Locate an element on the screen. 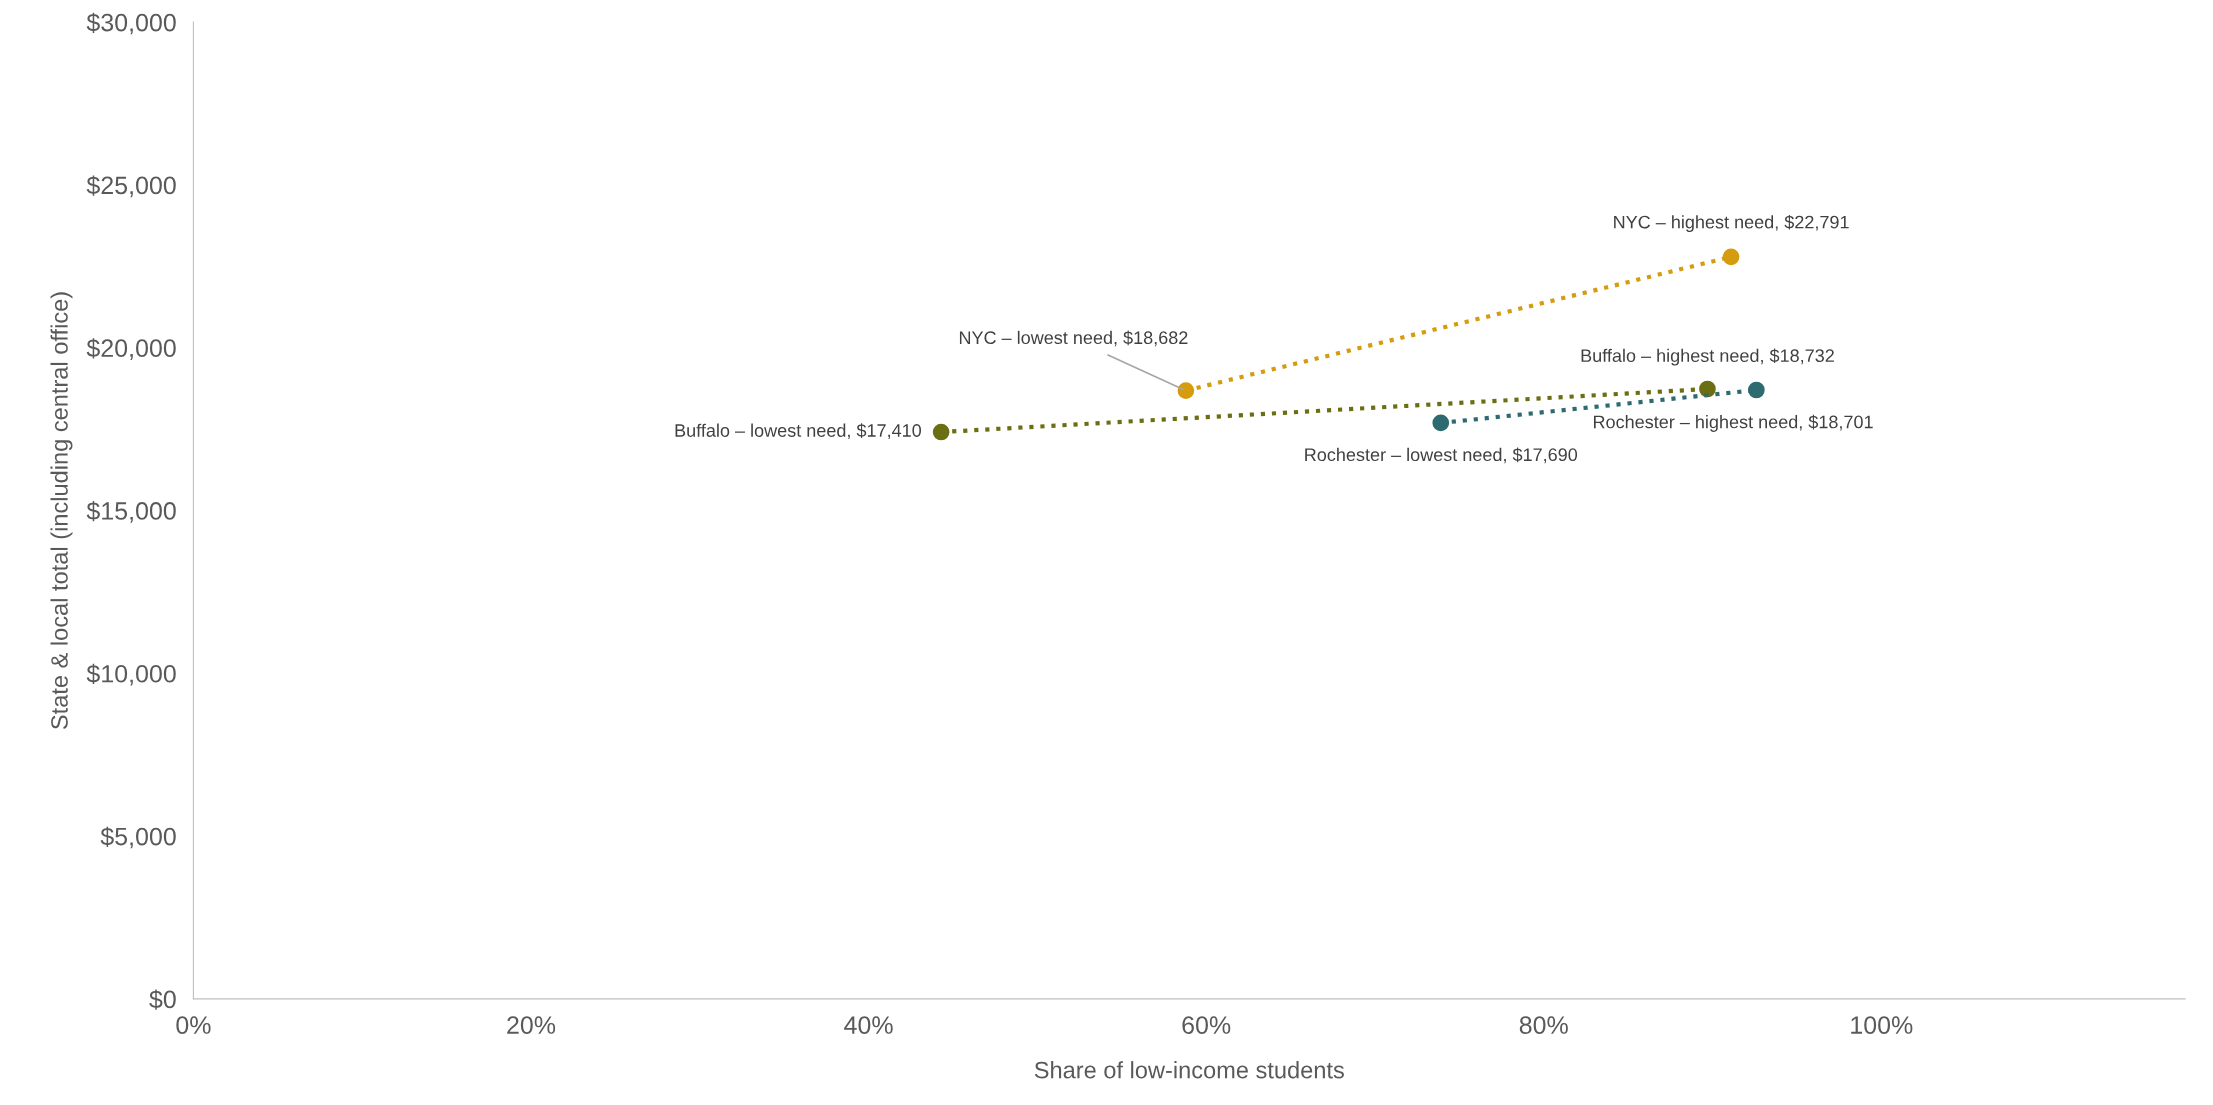 The width and height of the screenshot is (2213, 1105). y-axis-title: State & local total (including central office) is located at coordinates (61, 511).